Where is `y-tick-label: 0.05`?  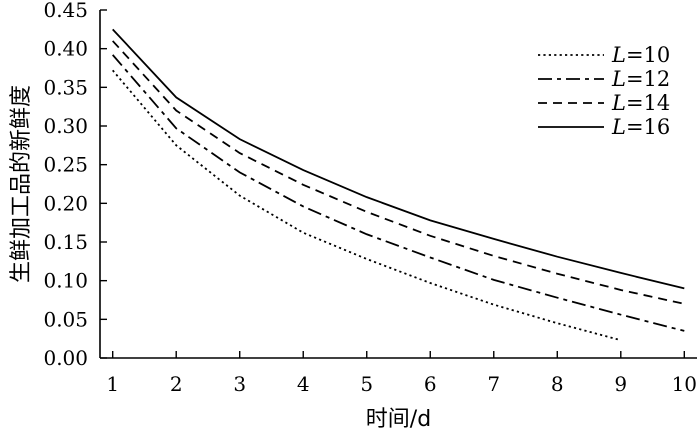 y-tick-label: 0.05 is located at coordinates (65, 319).